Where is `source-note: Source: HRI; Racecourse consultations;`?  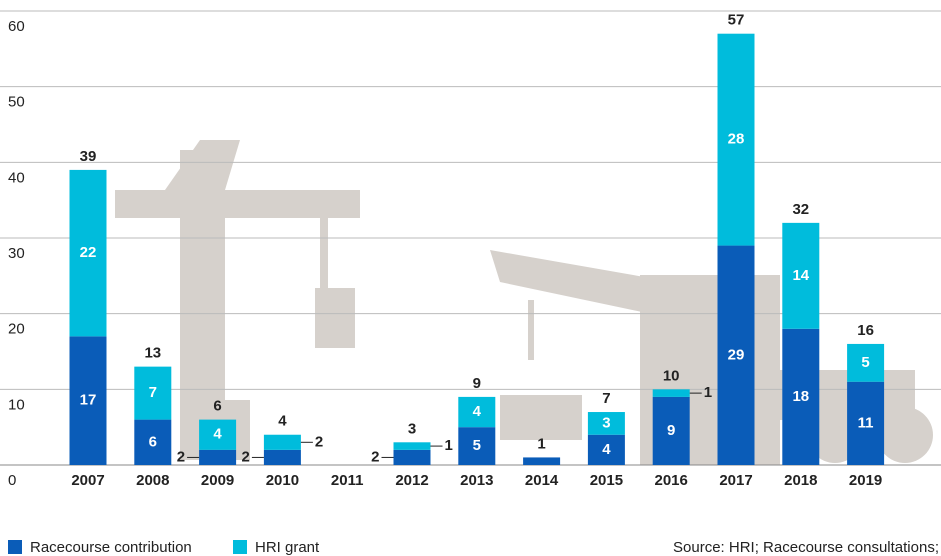
source-note: Source: HRI; Racecourse consultations; is located at coordinates (806, 547).